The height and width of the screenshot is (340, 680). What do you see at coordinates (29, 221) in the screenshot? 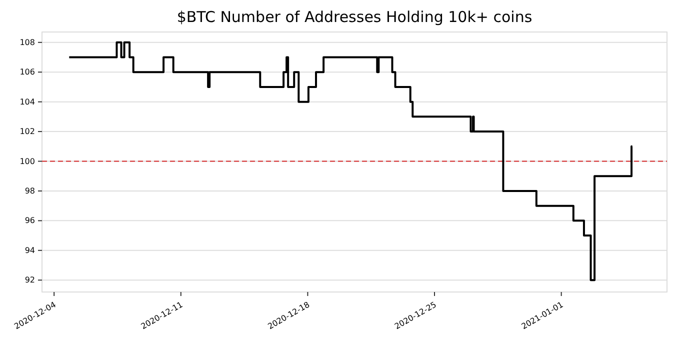
I see `y-tick-label: 96` at bounding box center [29, 221].